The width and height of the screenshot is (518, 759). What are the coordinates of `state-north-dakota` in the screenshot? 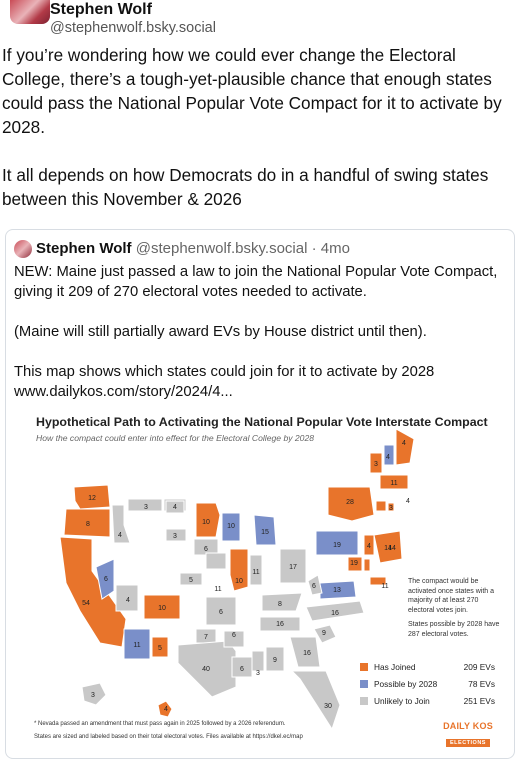 It's located at (176, 535).